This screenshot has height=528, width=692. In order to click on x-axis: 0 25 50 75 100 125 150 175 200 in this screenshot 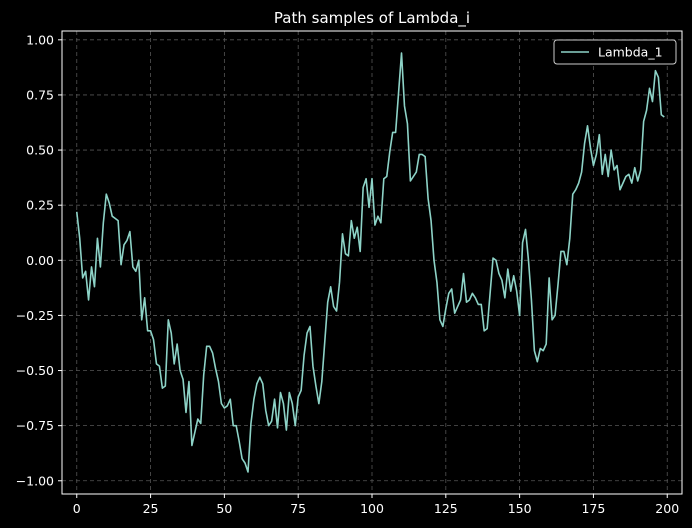, I will do `click(376, 505)`.